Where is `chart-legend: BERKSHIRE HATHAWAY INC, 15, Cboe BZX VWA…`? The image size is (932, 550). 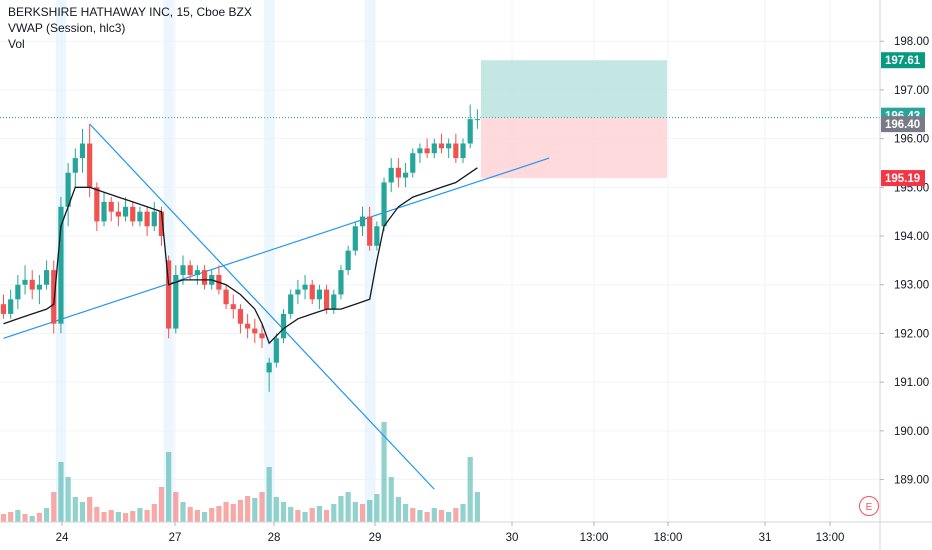
chart-legend: BERKSHIRE HATHAWAY INC, 15, Cboe BZX VWA… is located at coordinates (130, 28).